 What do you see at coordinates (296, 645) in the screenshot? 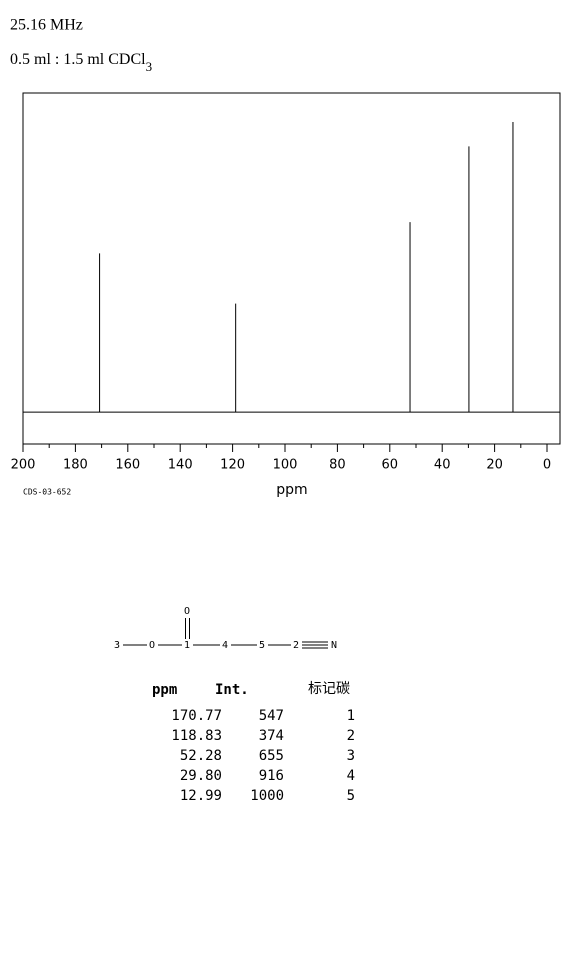
I see `atom-label: 2` at bounding box center [296, 645].